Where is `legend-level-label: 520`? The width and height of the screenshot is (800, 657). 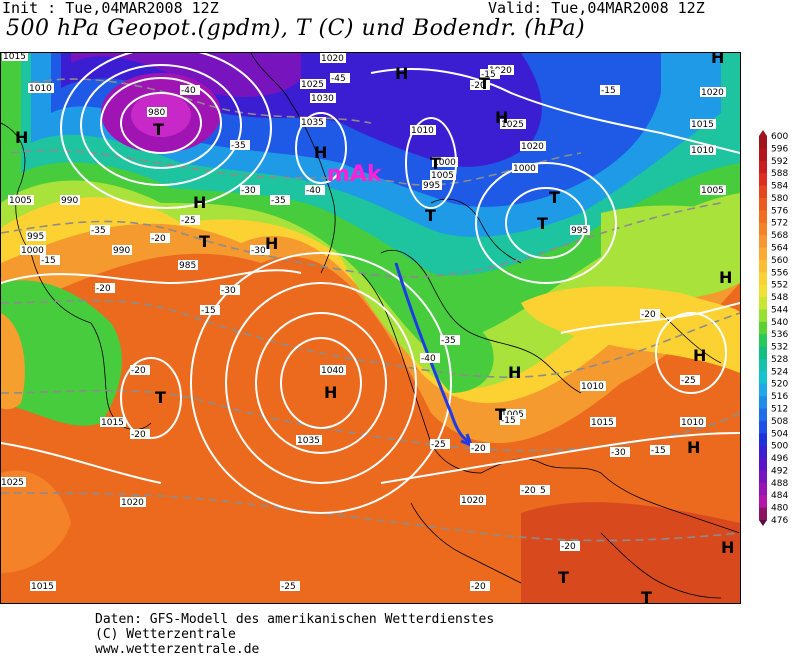
legend-level-label: 520 is located at coordinates (779, 385).